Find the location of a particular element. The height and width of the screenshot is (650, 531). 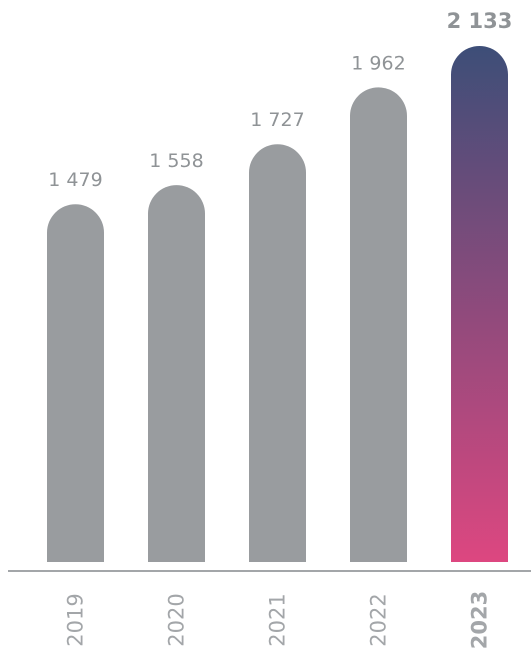

value-label-2019: 1 479 is located at coordinates (75, 180).